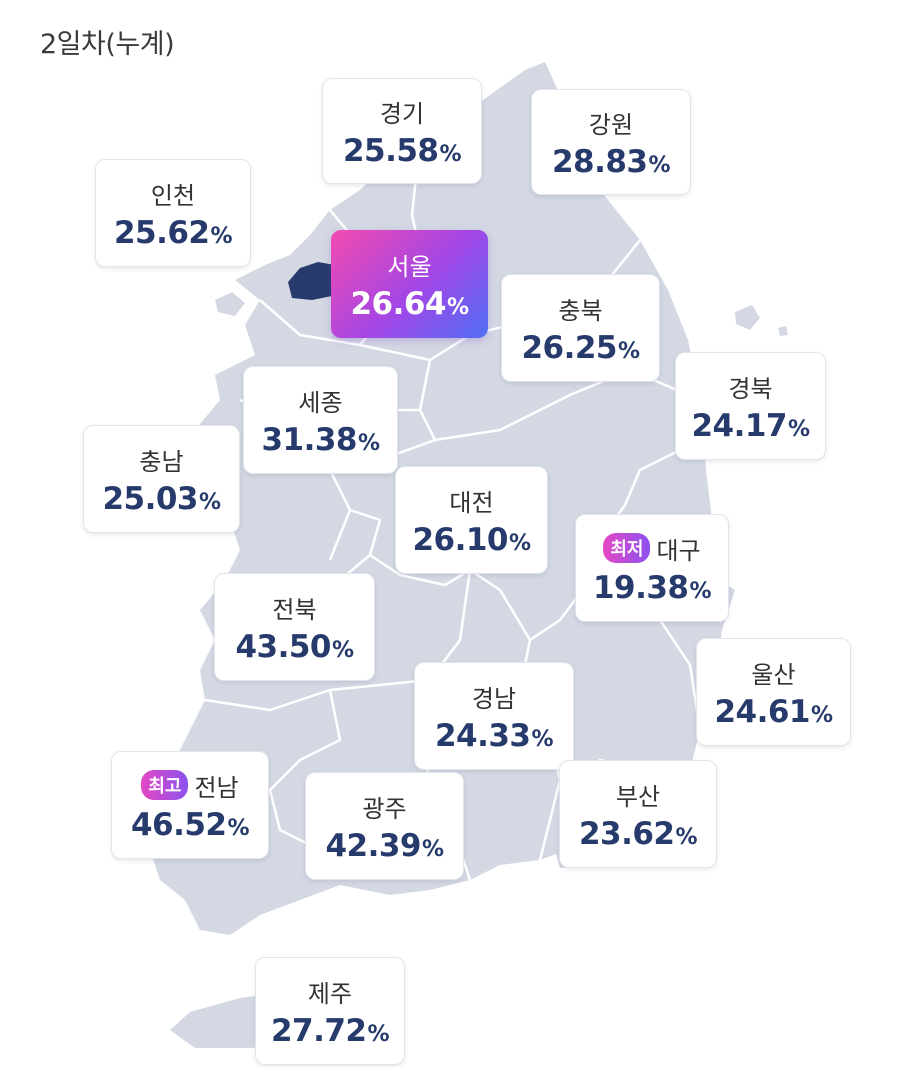 The image size is (921, 1067). I want to click on region-turnout: 24.33%, so click(494, 735).